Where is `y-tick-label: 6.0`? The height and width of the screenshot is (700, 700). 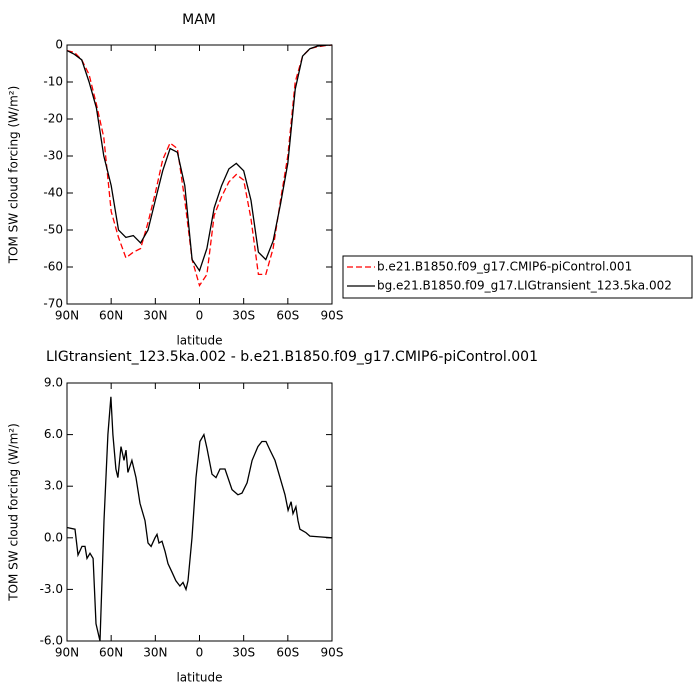
y-tick-label: 6.0 is located at coordinates (53, 434).